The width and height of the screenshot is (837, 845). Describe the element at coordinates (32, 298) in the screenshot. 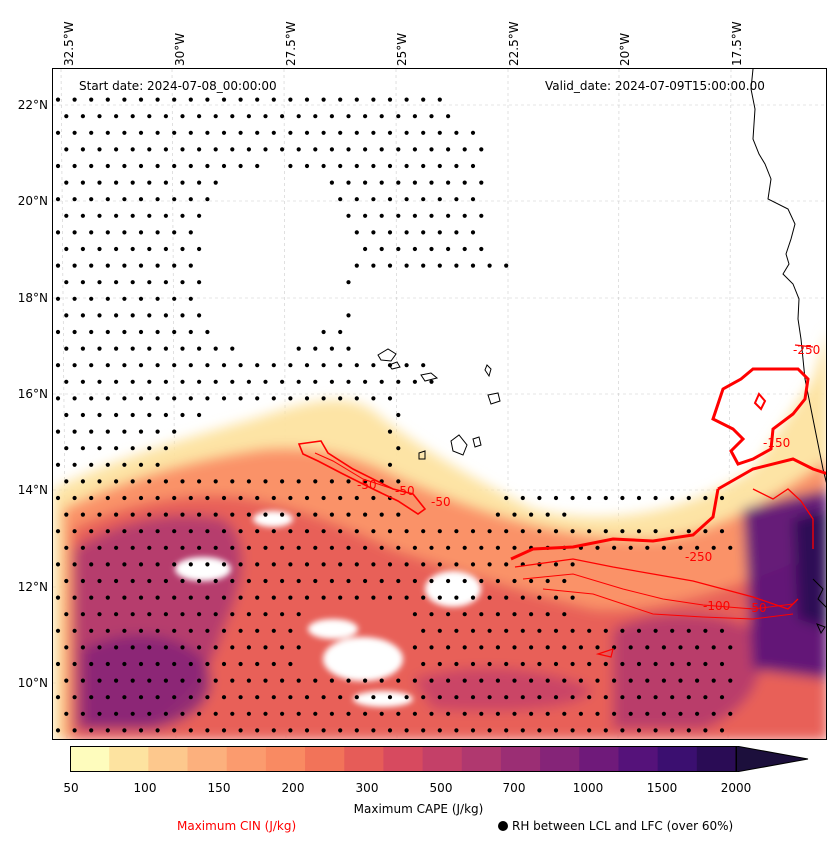

I see `lat-label: 18°N` at that location.